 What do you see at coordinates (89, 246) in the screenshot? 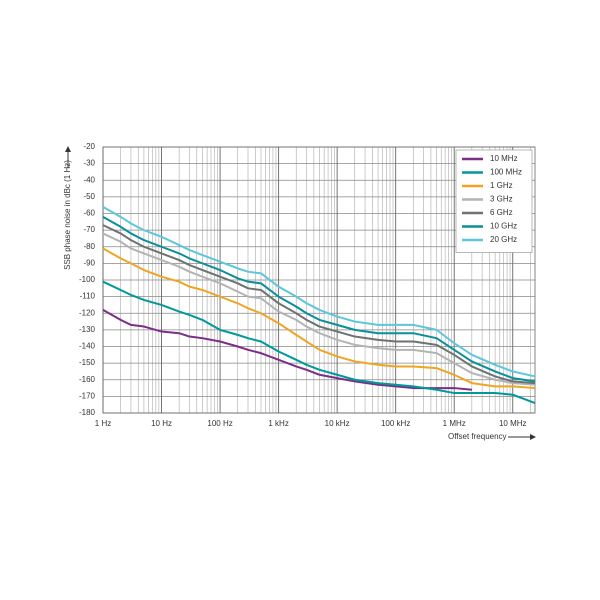
I see `y-tick-label: -80` at bounding box center [89, 246].